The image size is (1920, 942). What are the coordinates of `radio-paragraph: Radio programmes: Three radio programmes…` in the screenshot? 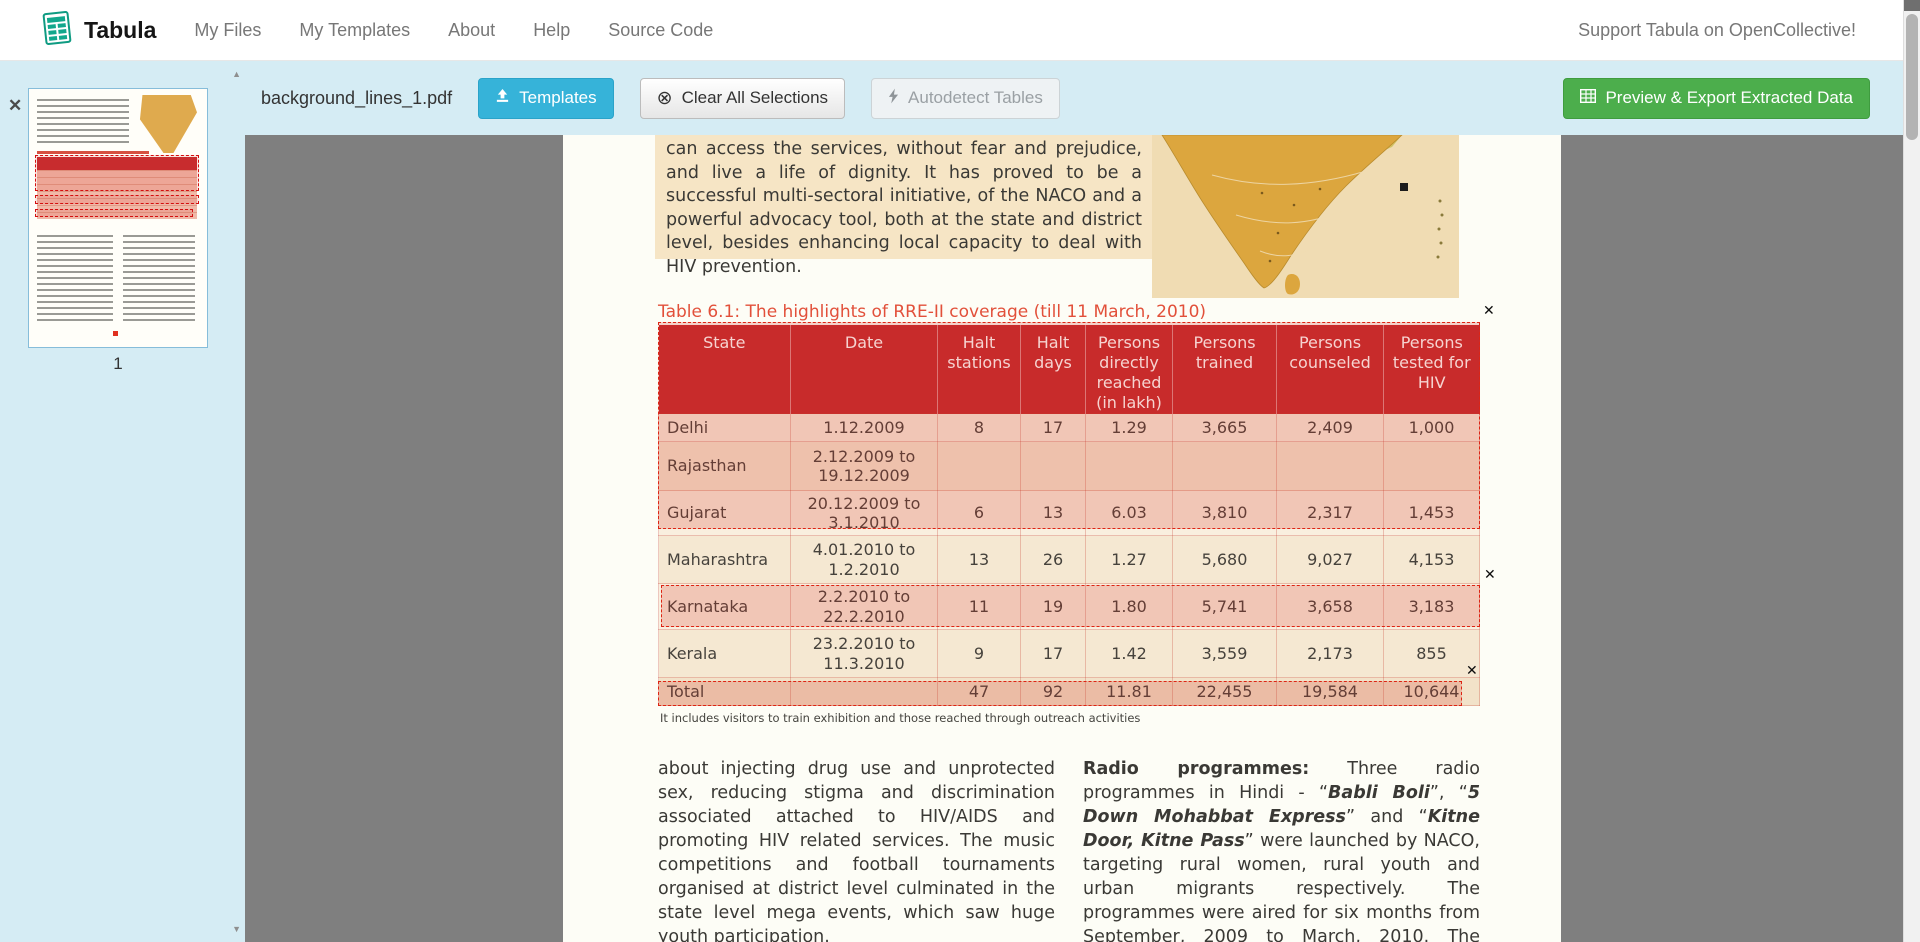 It's located at (1281, 849).